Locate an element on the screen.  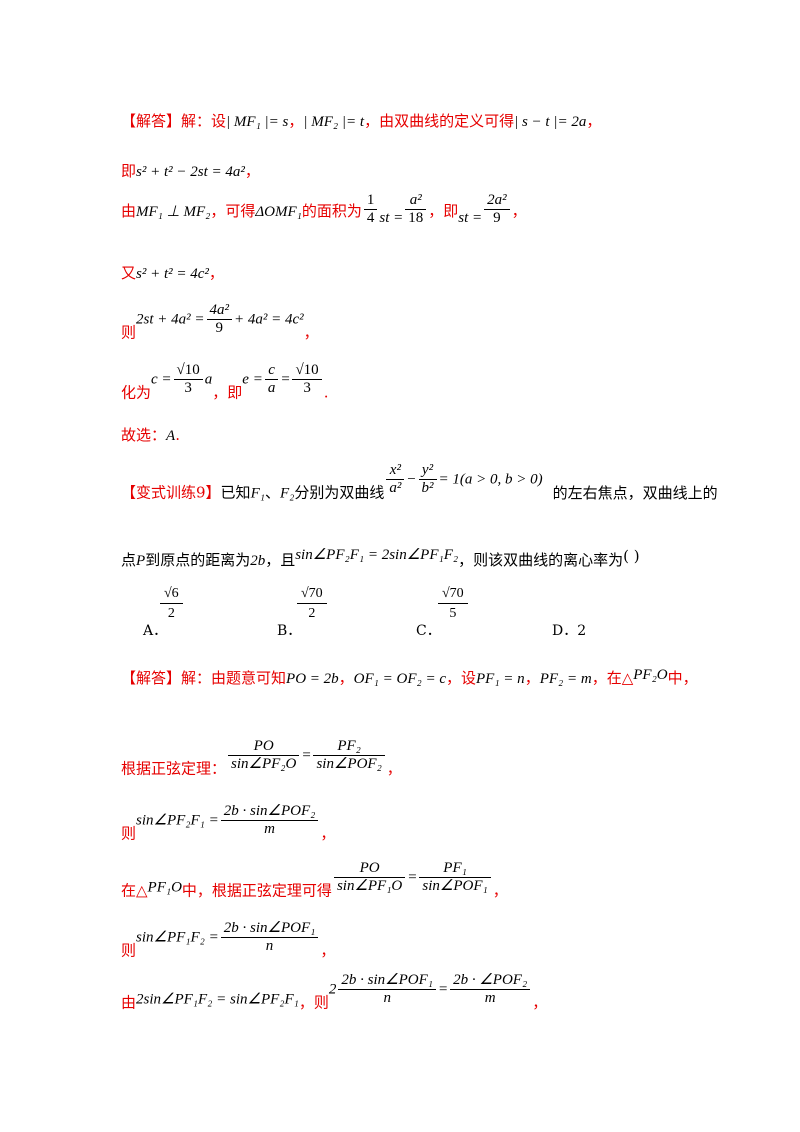
solution-line-2: 即s² + t² − 2st = 4a²， is located at coordinates (190, 171).